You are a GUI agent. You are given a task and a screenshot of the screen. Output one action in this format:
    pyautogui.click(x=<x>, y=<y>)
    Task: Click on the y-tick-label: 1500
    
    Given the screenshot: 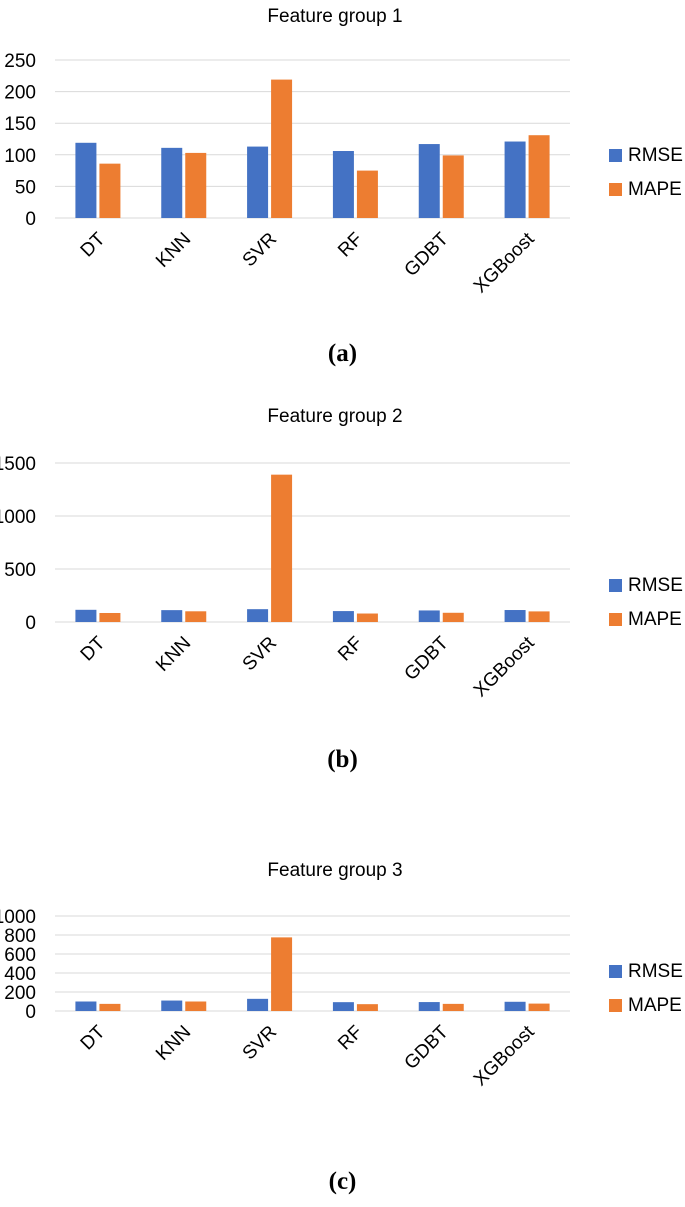 What is the action you would take?
    pyautogui.click(x=18, y=464)
    